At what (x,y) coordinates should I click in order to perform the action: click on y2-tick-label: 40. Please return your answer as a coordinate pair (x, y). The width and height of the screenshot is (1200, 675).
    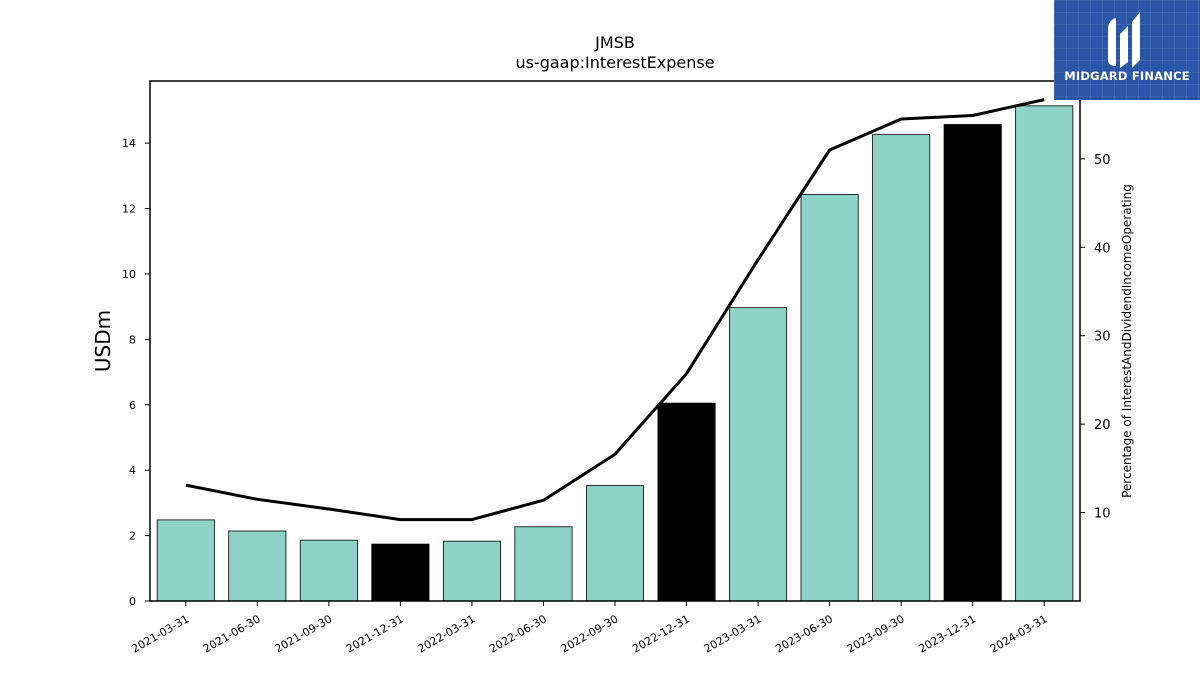
    Looking at the image, I should click on (1102, 248).